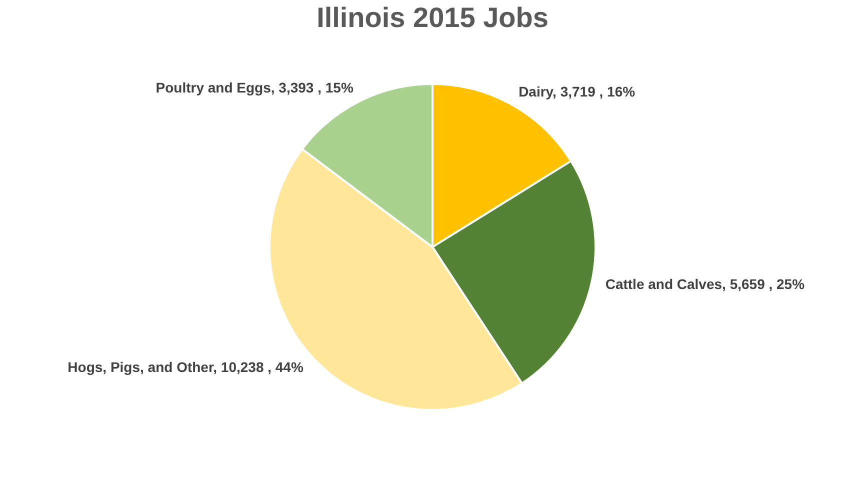  What do you see at coordinates (255, 88) in the screenshot?
I see `slice-label: Poultry and Eggs, 3,393 , 15%` at bounding box center [255, 88].